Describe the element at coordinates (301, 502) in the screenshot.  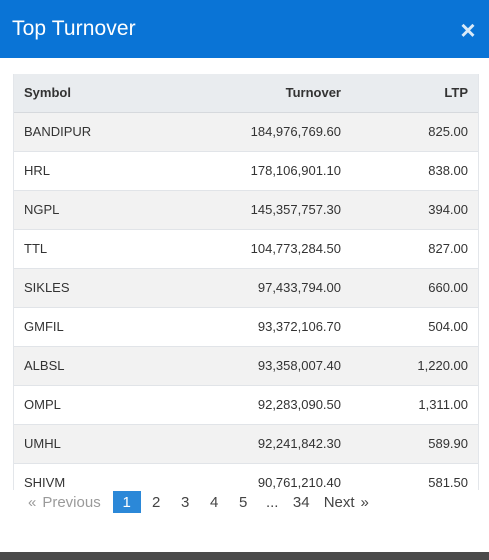
I see `page-34-button: 34` at that location.